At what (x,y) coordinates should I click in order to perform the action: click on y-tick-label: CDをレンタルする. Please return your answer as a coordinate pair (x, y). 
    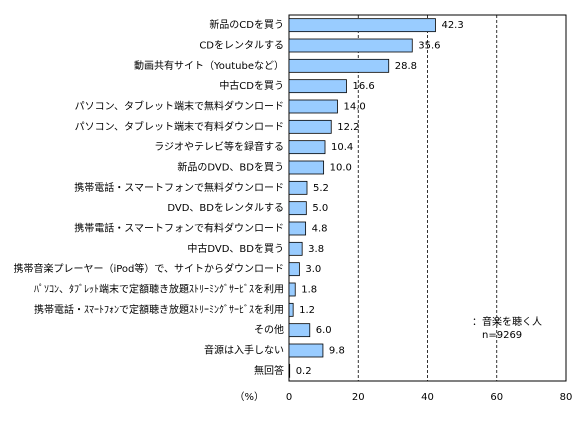
    Looking at the image, I should click on (241, 46).